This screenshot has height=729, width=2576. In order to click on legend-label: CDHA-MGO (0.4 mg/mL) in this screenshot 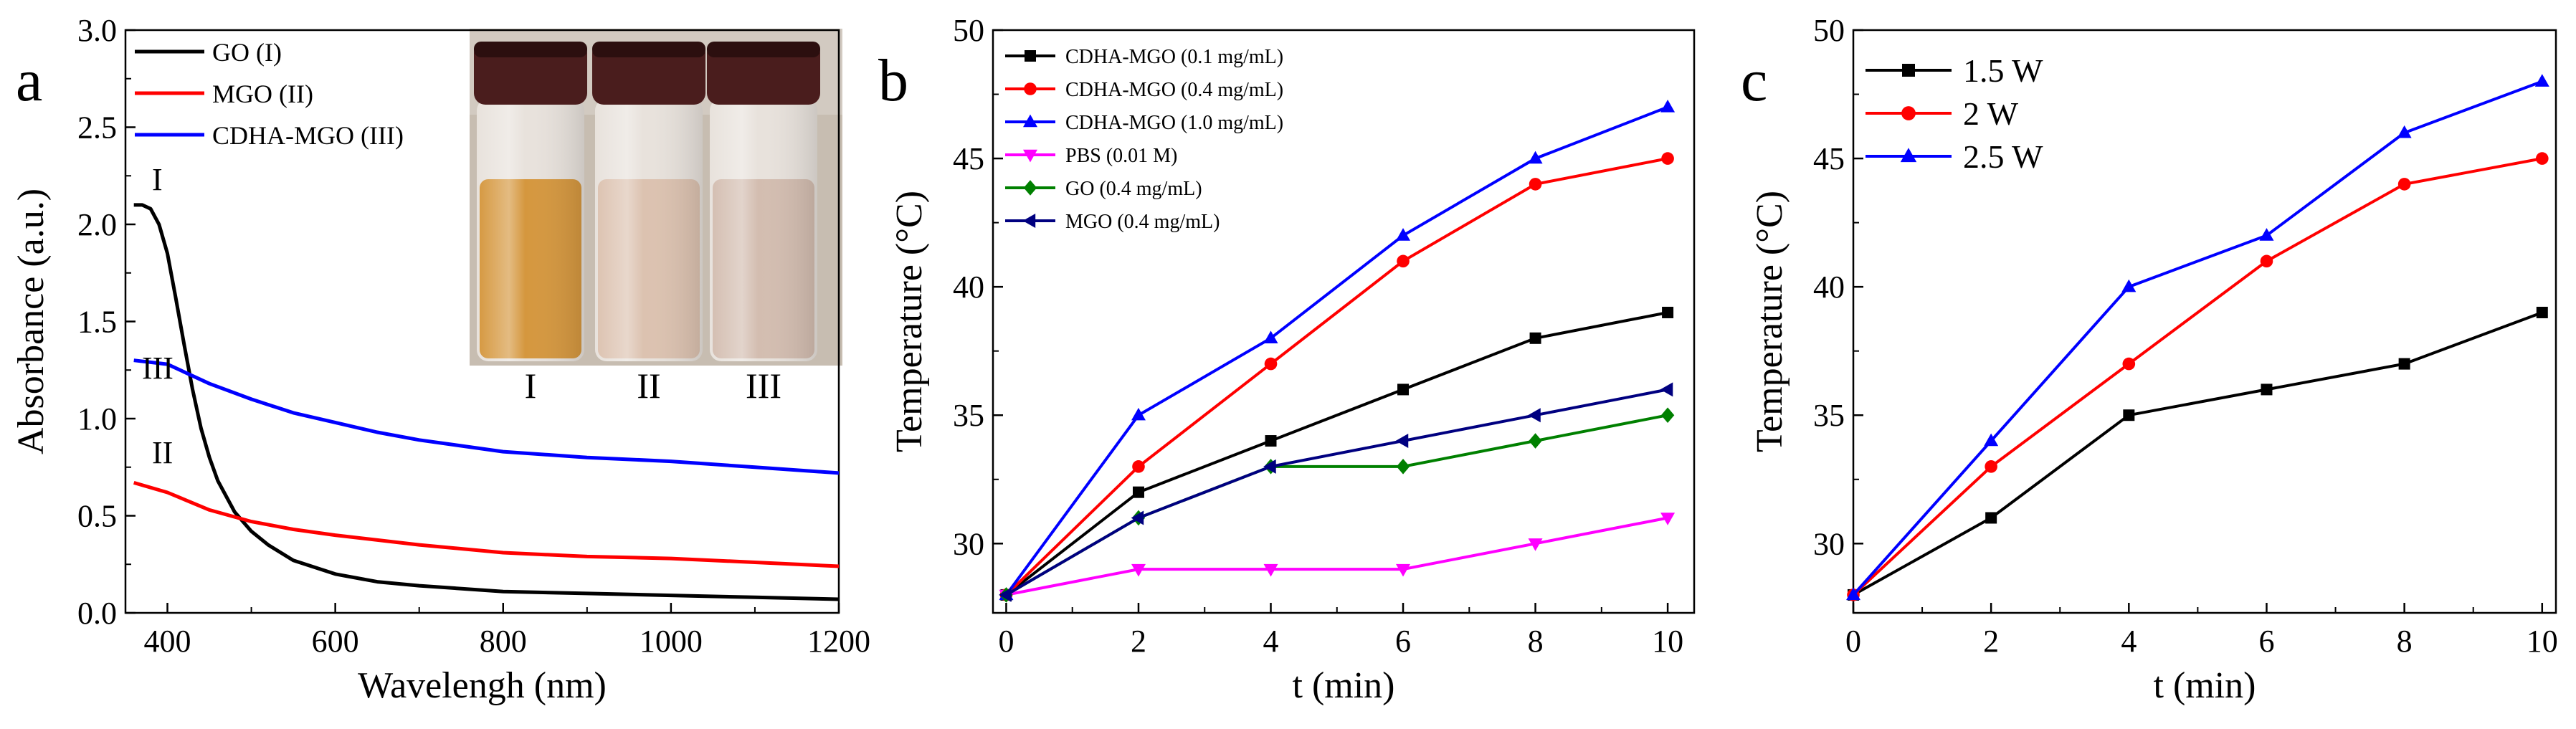, I will do `click(1174, 90)`.